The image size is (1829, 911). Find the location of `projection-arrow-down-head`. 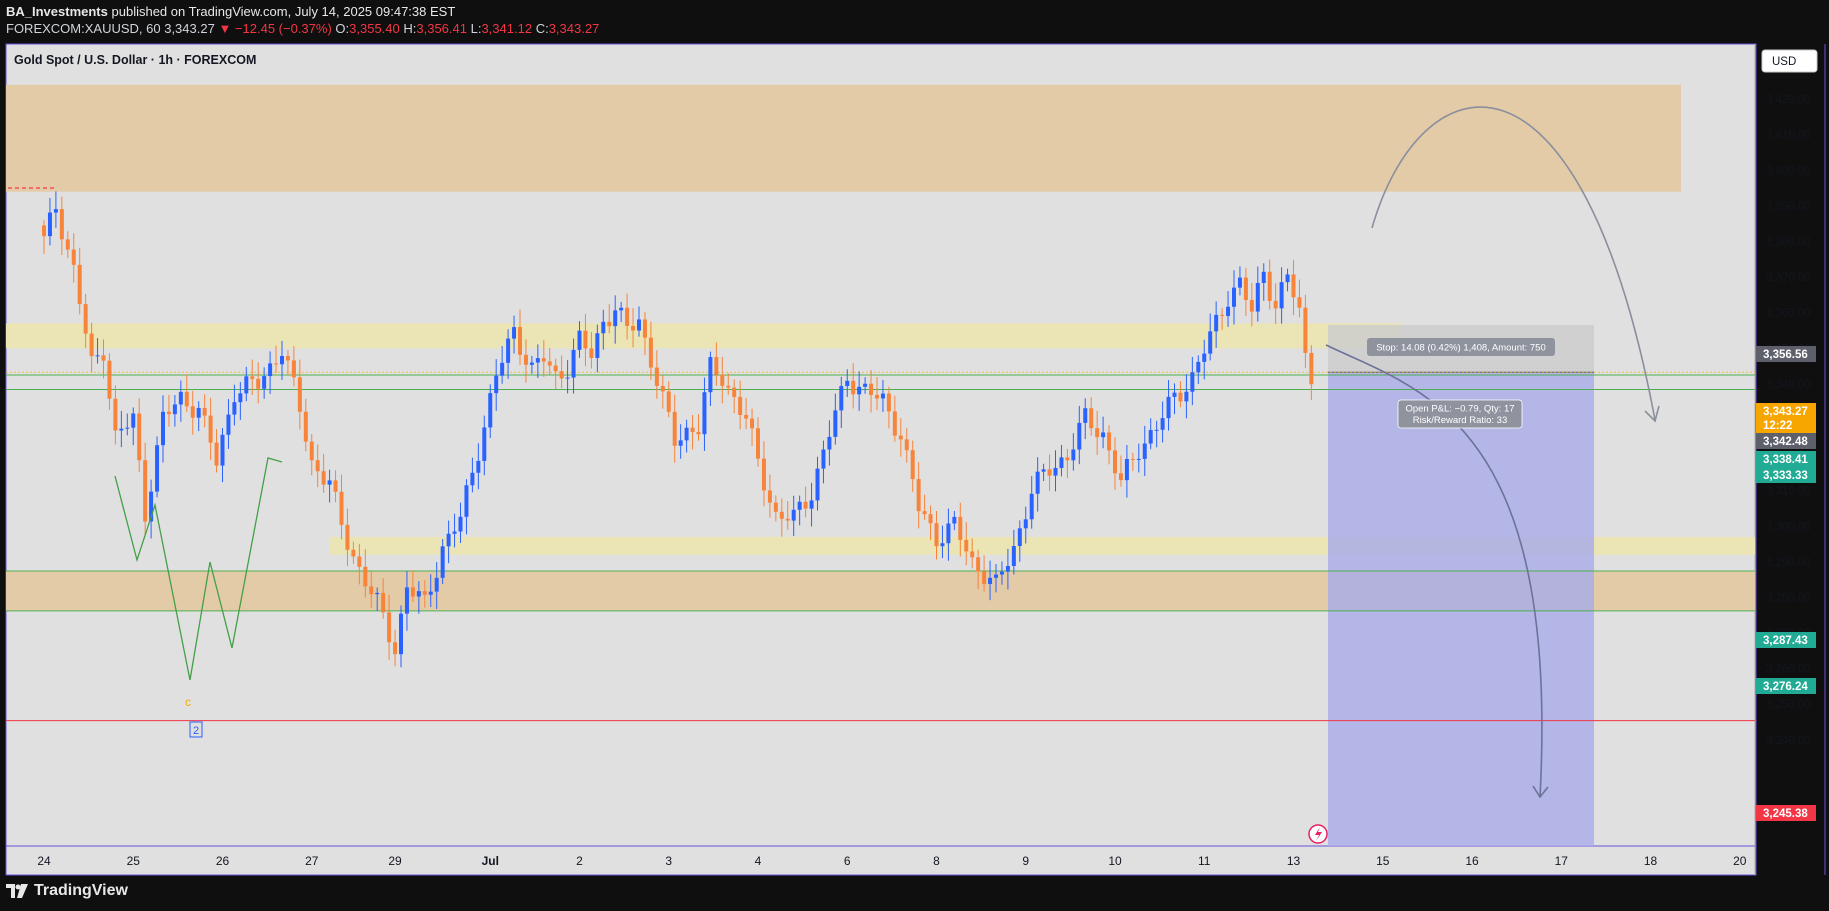

projection-arrow-down-head is located at coordinates (1540, 792).